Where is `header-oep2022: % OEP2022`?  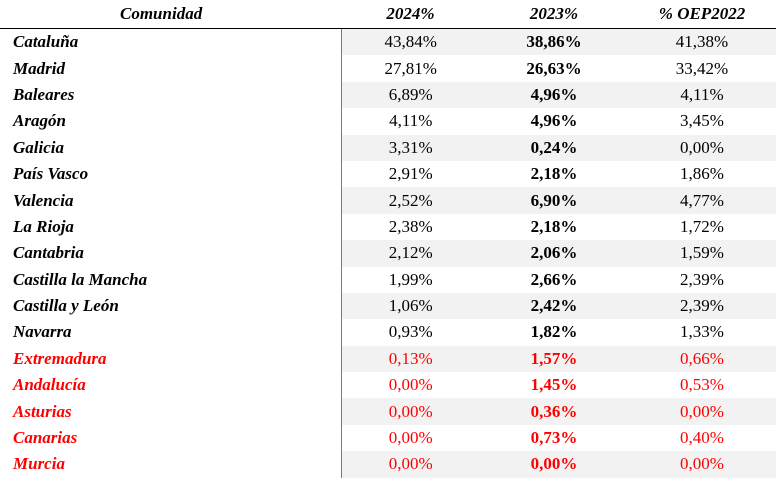
header-oep2022: % OEP2022 is located at coordinates (702, 14).